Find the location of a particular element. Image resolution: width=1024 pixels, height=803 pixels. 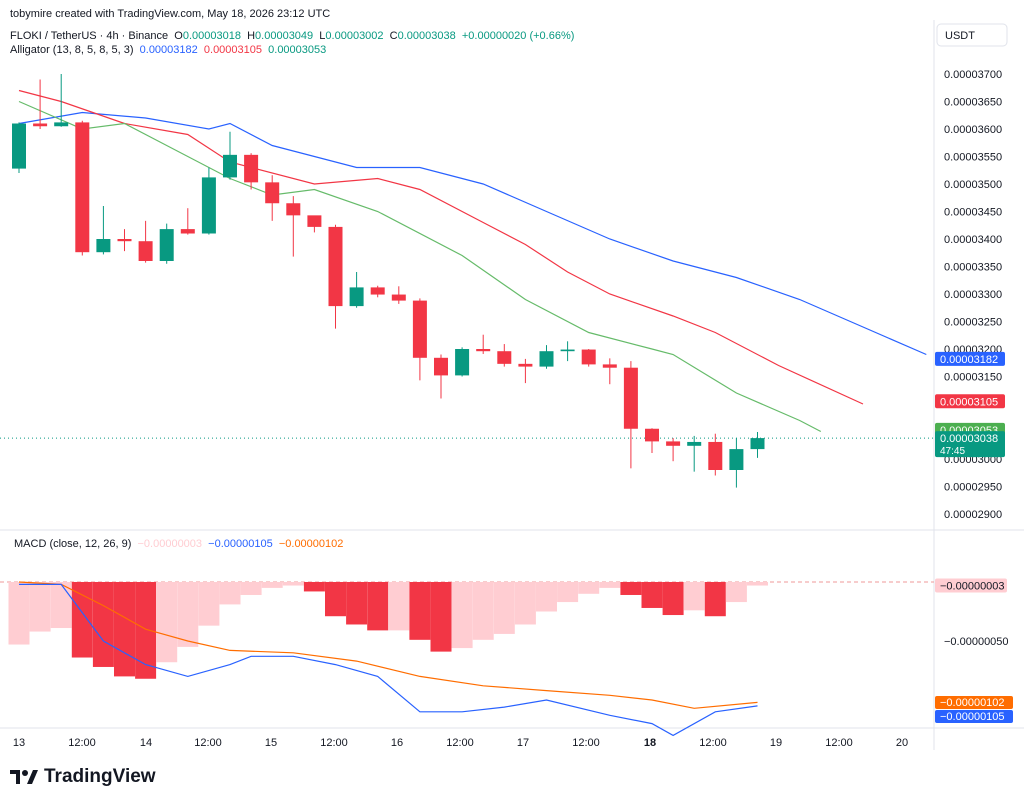

time-axis-tick-label: 14 is located at coordinates (146, 743).